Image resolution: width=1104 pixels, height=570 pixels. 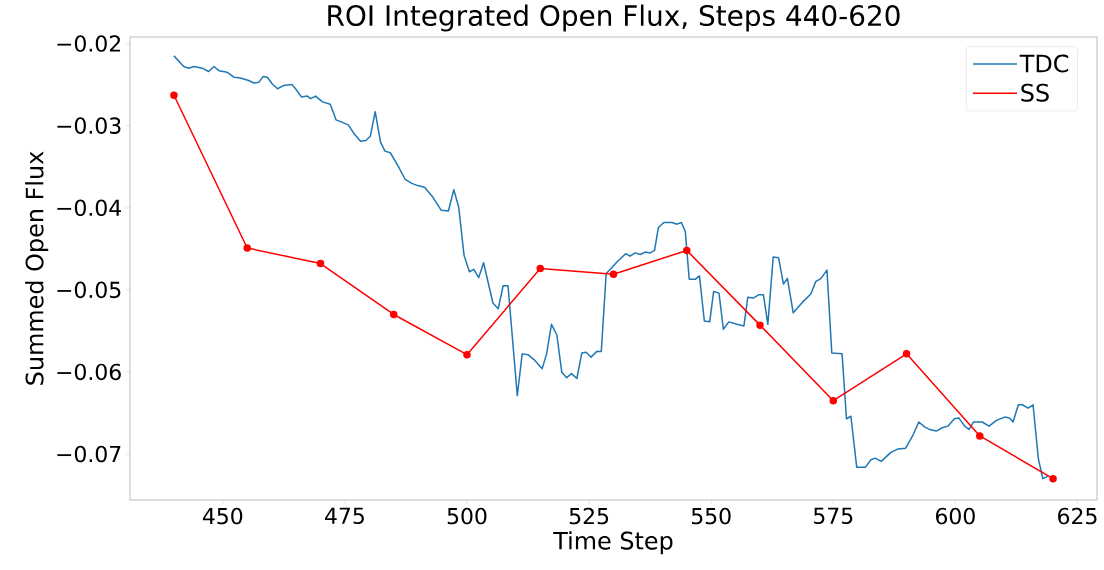 What do you see at coordinates (1077, 516) in the screenshot?
I see `x-tick-label: 625` at bounding box center [1077, 516].